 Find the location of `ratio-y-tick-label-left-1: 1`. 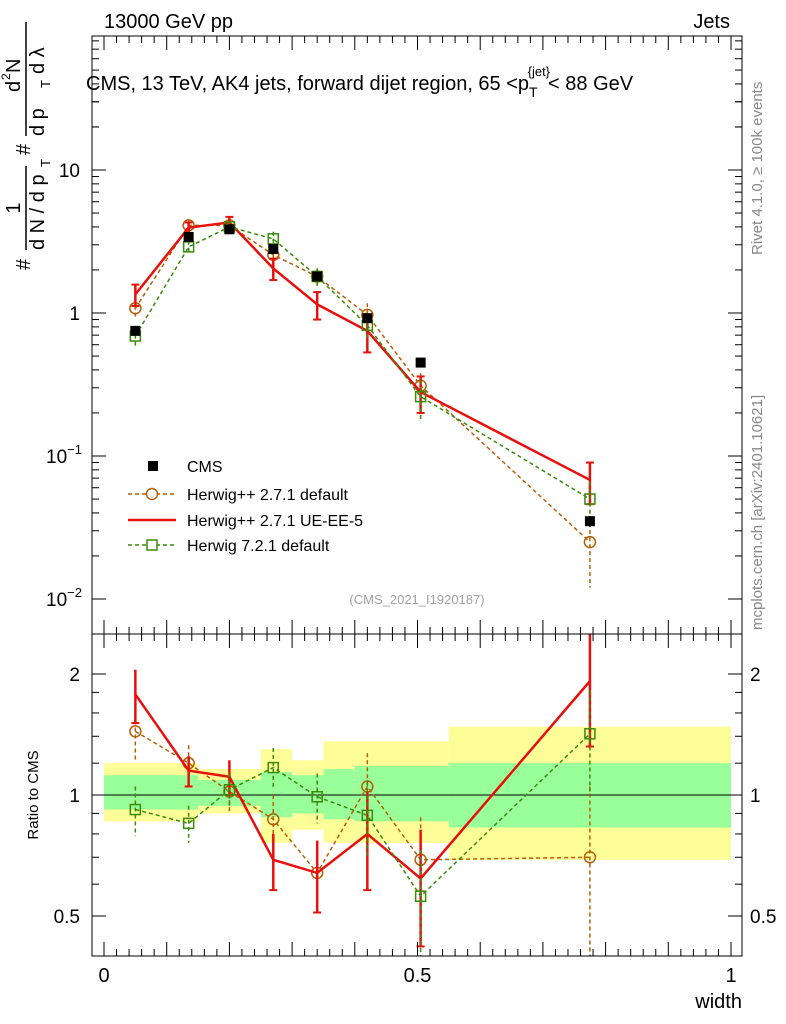

ratio-y-tick-label-left-1: 1 is located at coordinates (74, 796).